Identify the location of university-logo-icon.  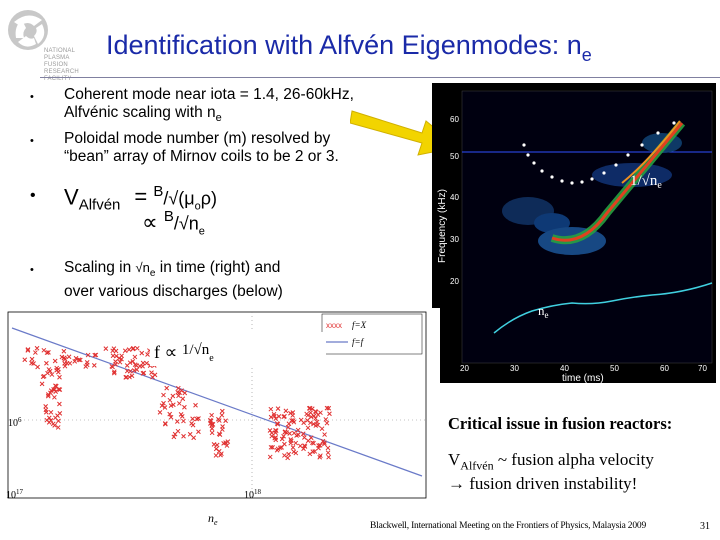
(28, 30).